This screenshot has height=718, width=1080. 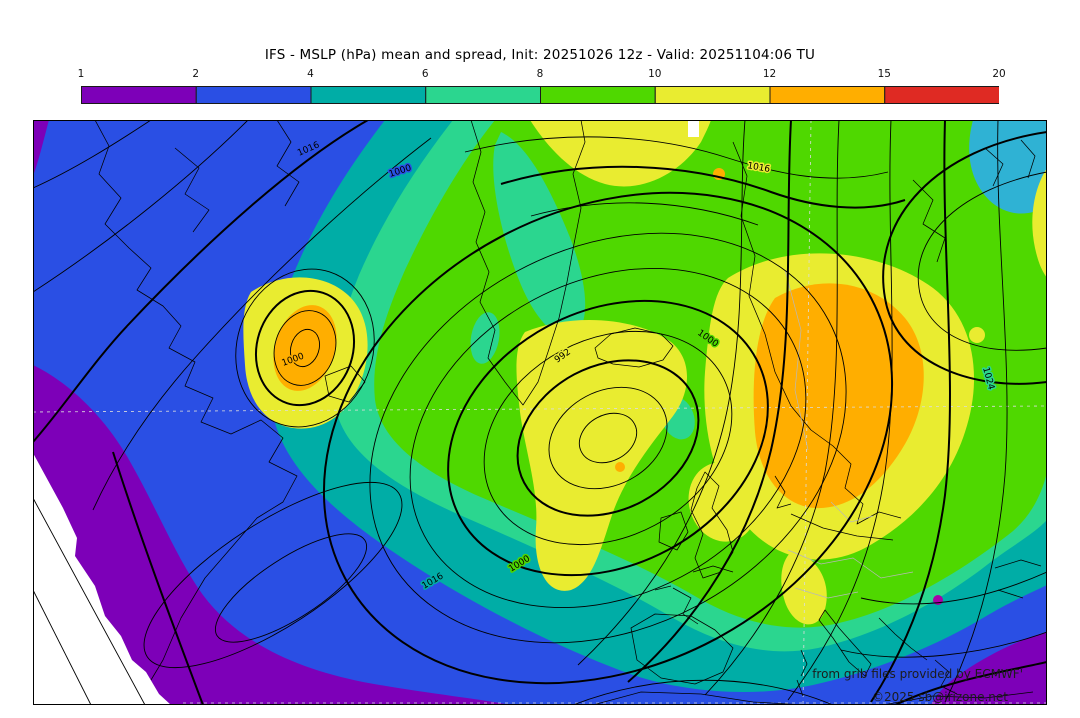 I want to click on colorbar, so click(x=540, y=95).